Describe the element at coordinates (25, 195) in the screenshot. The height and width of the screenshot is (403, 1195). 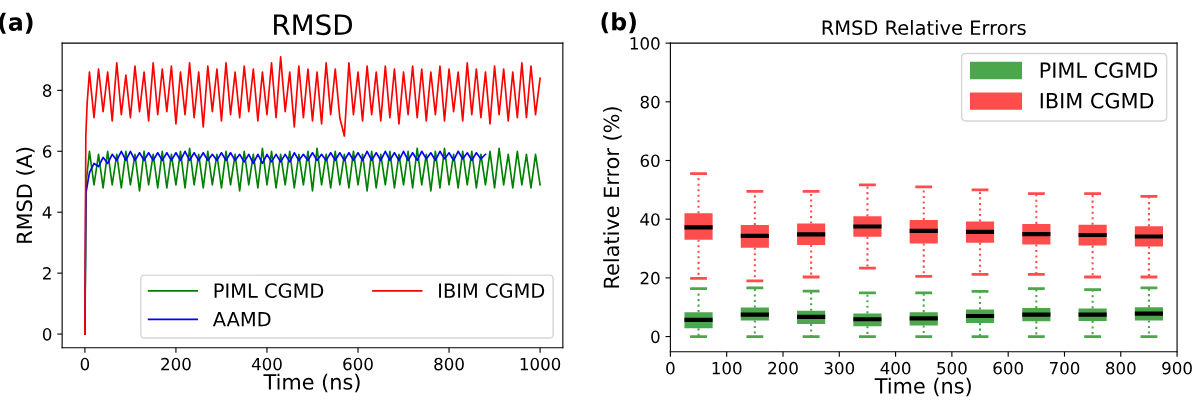
I see `y-axis-title: RMSD (A)` at that location.